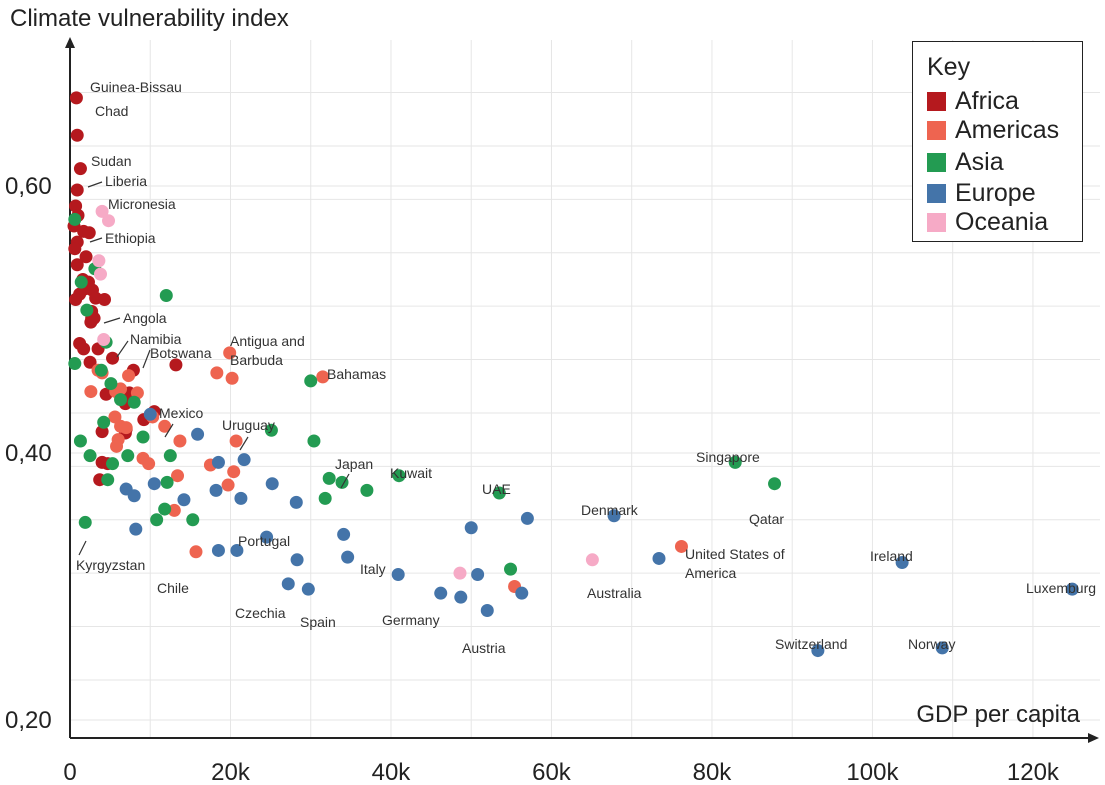 The width and height of the screenshot is (1105, 785). I want to click on annotation-leader-angola, so click(112, 320).